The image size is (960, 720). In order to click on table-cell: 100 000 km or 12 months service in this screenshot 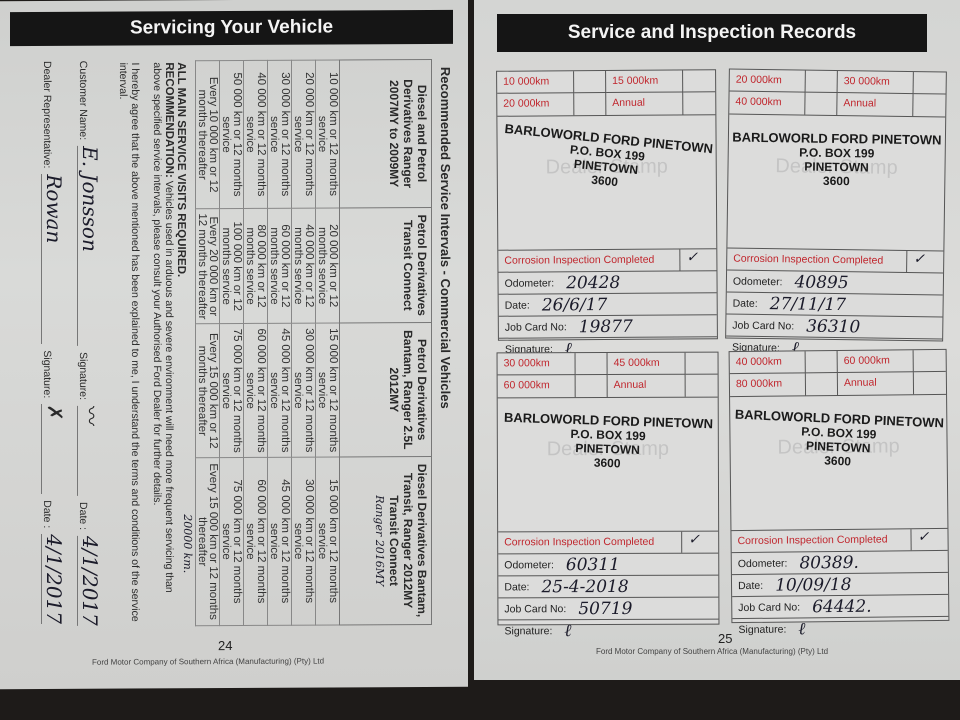, I will do `click(231, 266)`.